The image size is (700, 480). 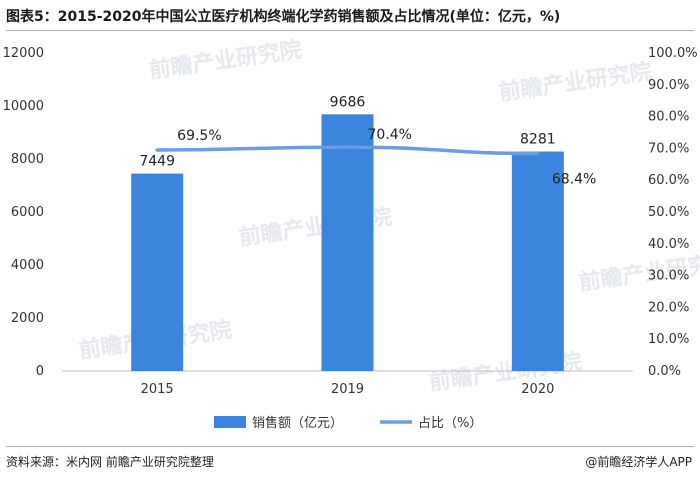 I want to click on y-right-tick-label: 30.0%, so click(x=668, y=276).